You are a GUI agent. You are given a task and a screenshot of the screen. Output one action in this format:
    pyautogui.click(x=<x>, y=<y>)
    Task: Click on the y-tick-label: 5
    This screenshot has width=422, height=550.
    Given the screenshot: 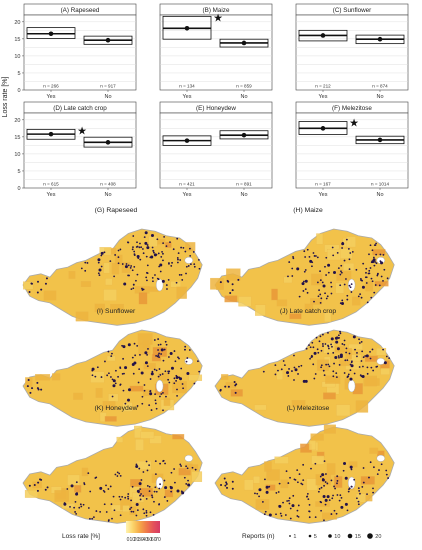 What is the action you would take?
    pyautogui.click(x=18, y=172)
    